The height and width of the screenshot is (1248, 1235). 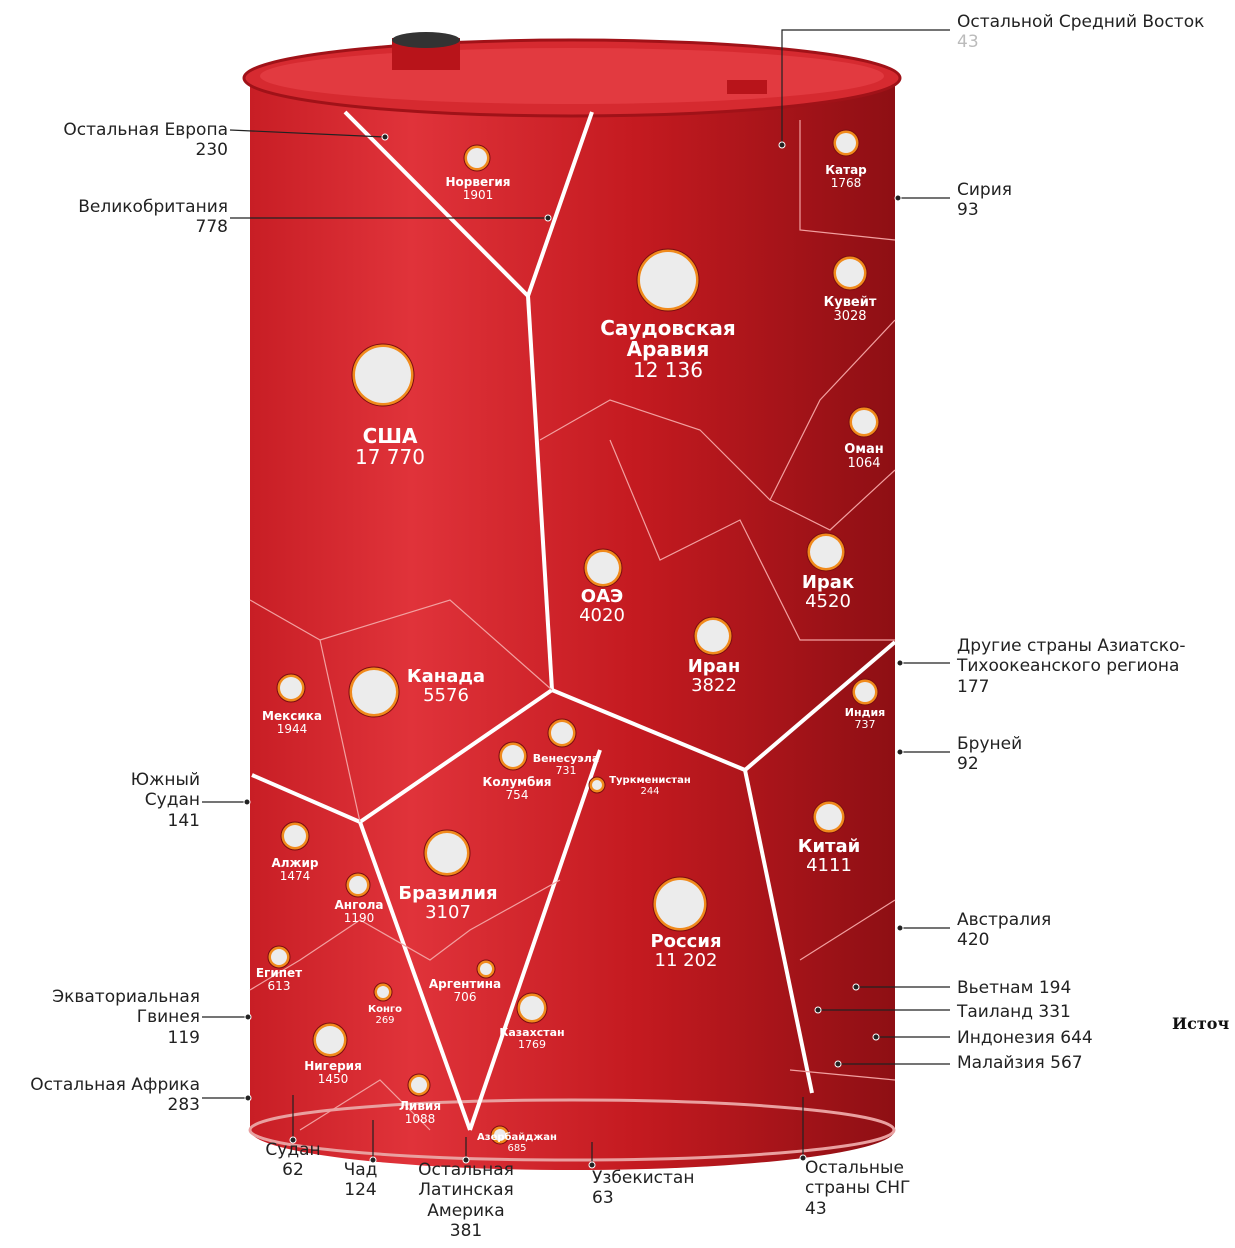 What do you see at coordinates (602, 596) in the screenshot?
I see `country-name: ОАЭ` at bounding box center [602, 596].